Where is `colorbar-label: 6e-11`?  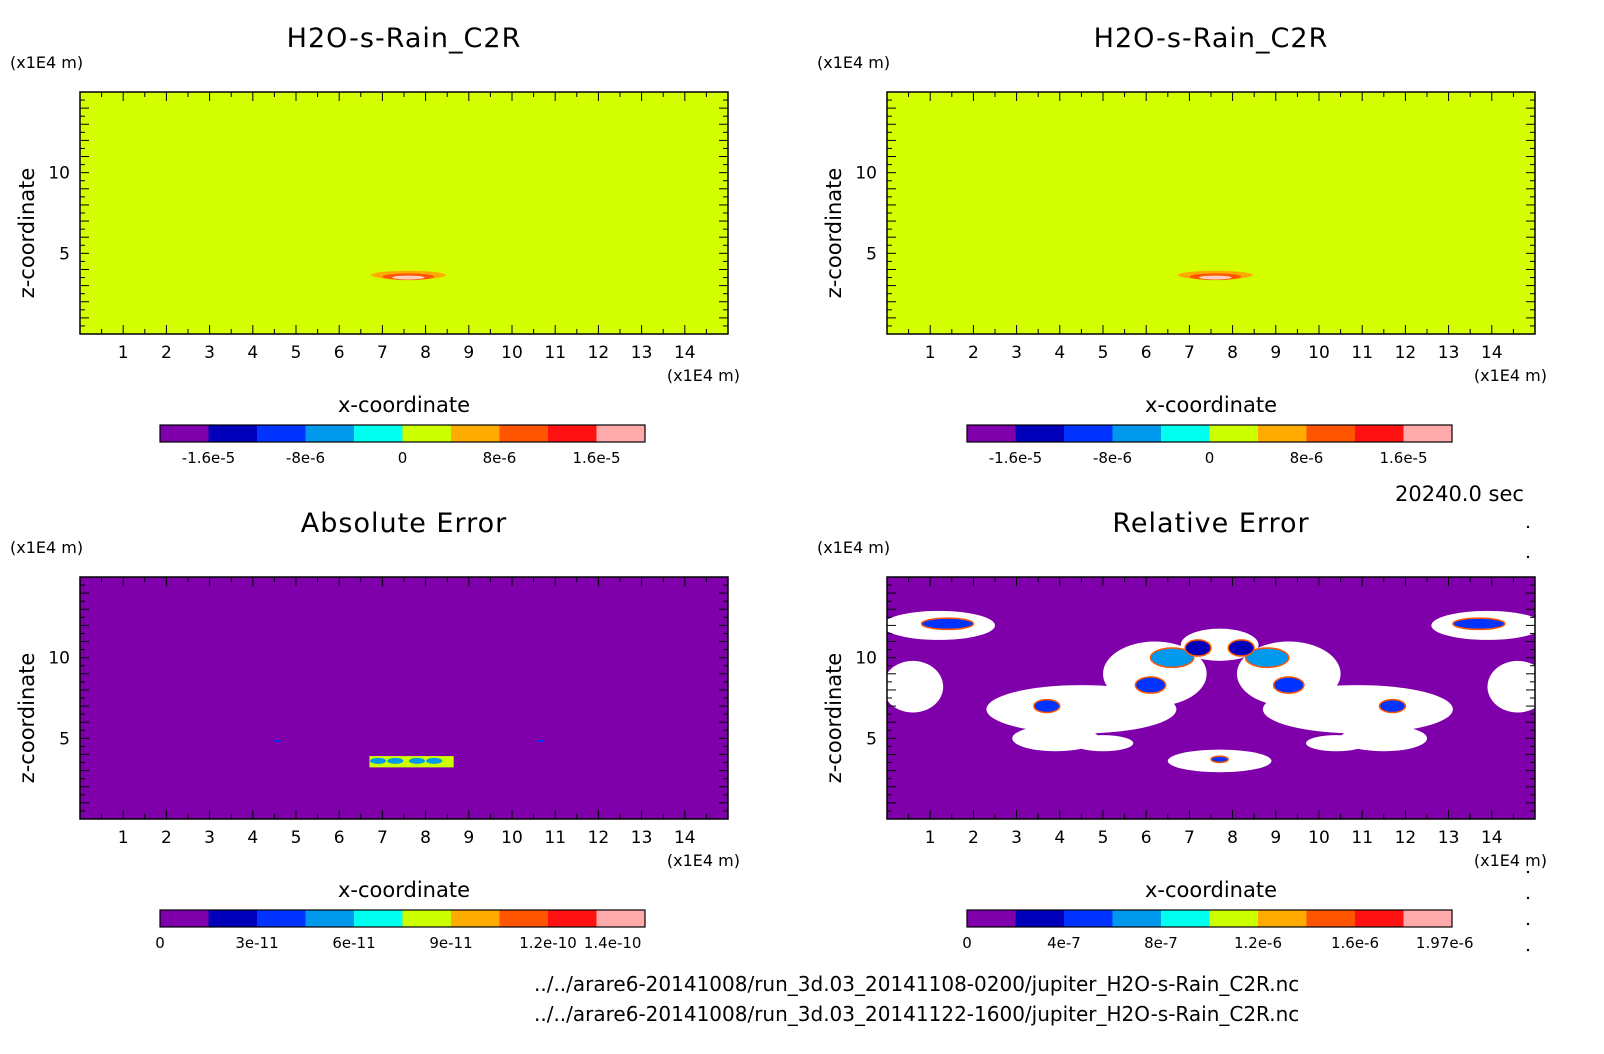
colorbar-label: 6e-11 is located at coordinates (353, 943).